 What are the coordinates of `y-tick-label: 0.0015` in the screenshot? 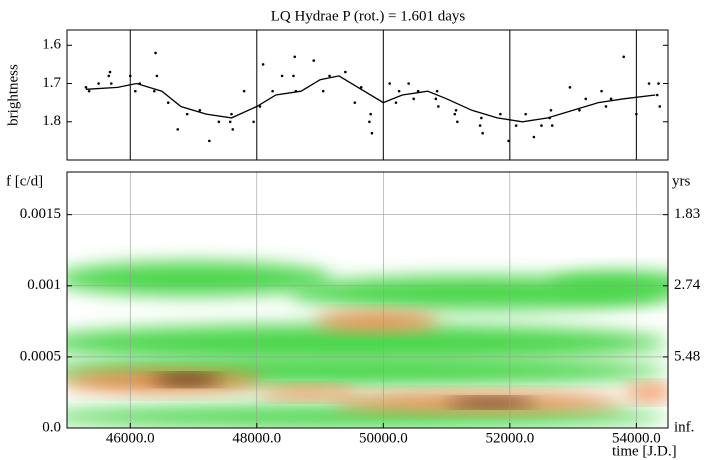 It's located at (40, 214).